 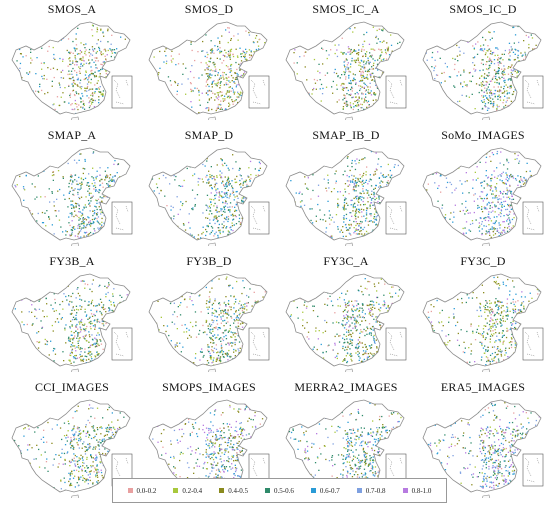 What do you see at coordinates (482, 68) in the screenshot?
I see `country-border` at bounding box center [482, 68].